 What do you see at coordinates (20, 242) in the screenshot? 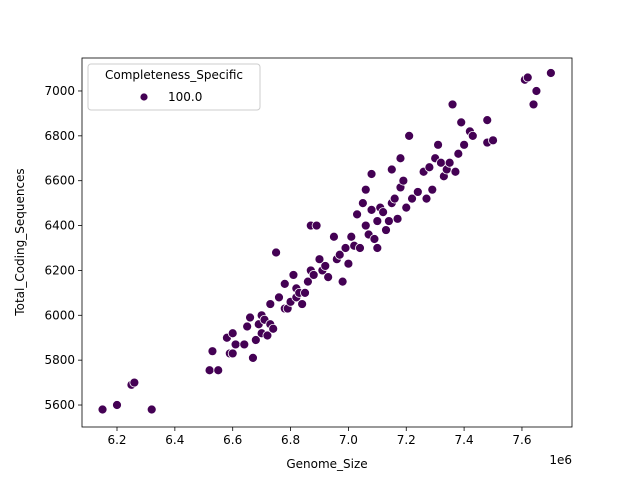
I see `y-axis-label: Total_Coding_Sequences` at bounding box center [20, 242].